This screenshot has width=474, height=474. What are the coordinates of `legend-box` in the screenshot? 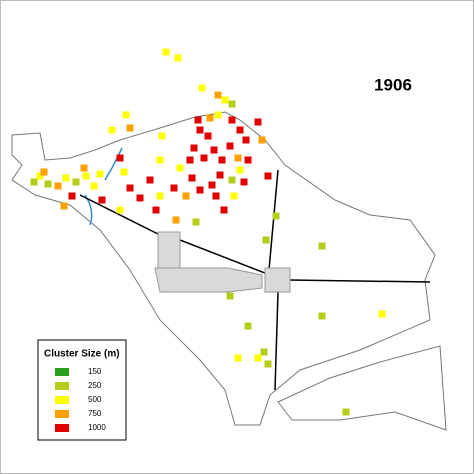 It's located at (82, 390).